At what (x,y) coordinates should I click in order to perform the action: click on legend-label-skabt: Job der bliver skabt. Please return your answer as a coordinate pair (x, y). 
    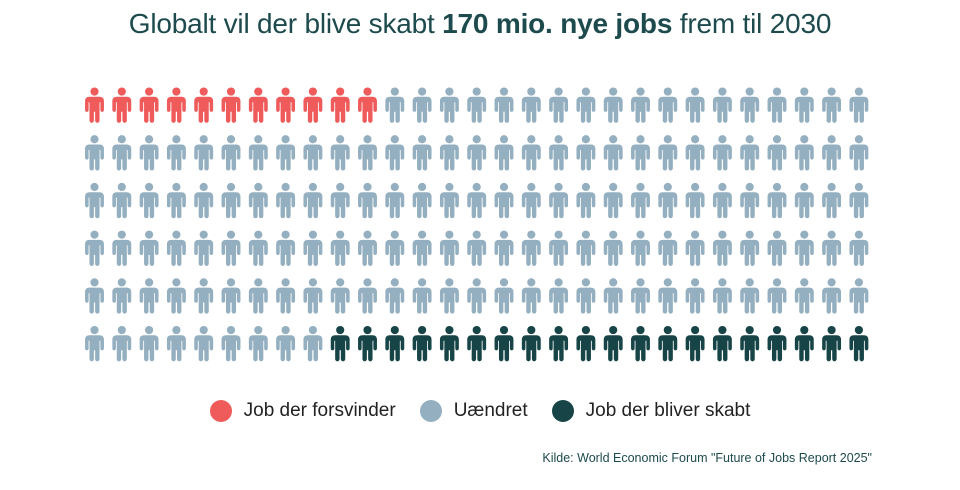
    Looking at the image, I should click on (668, 410).